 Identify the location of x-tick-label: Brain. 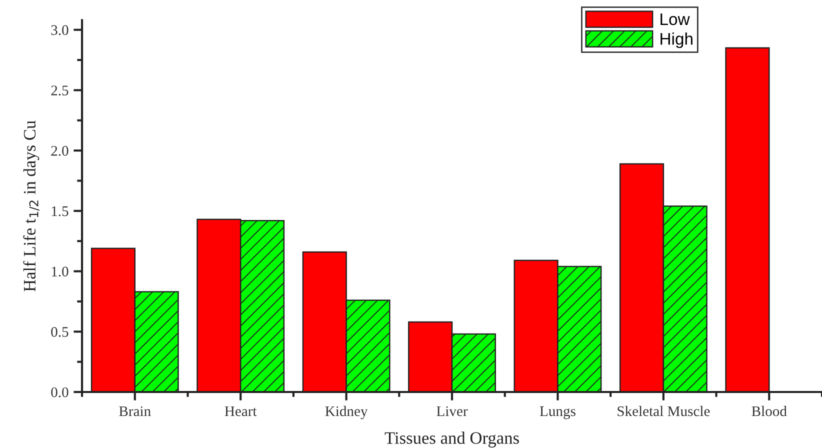
(135, 411).